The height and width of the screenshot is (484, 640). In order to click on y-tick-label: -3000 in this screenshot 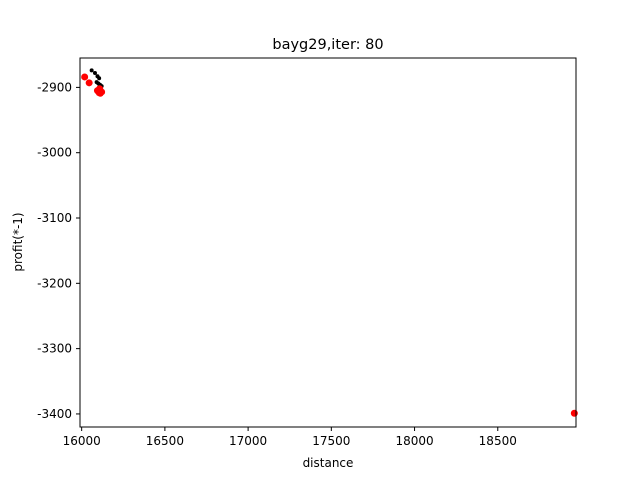, I will do `click(54, 153)`.